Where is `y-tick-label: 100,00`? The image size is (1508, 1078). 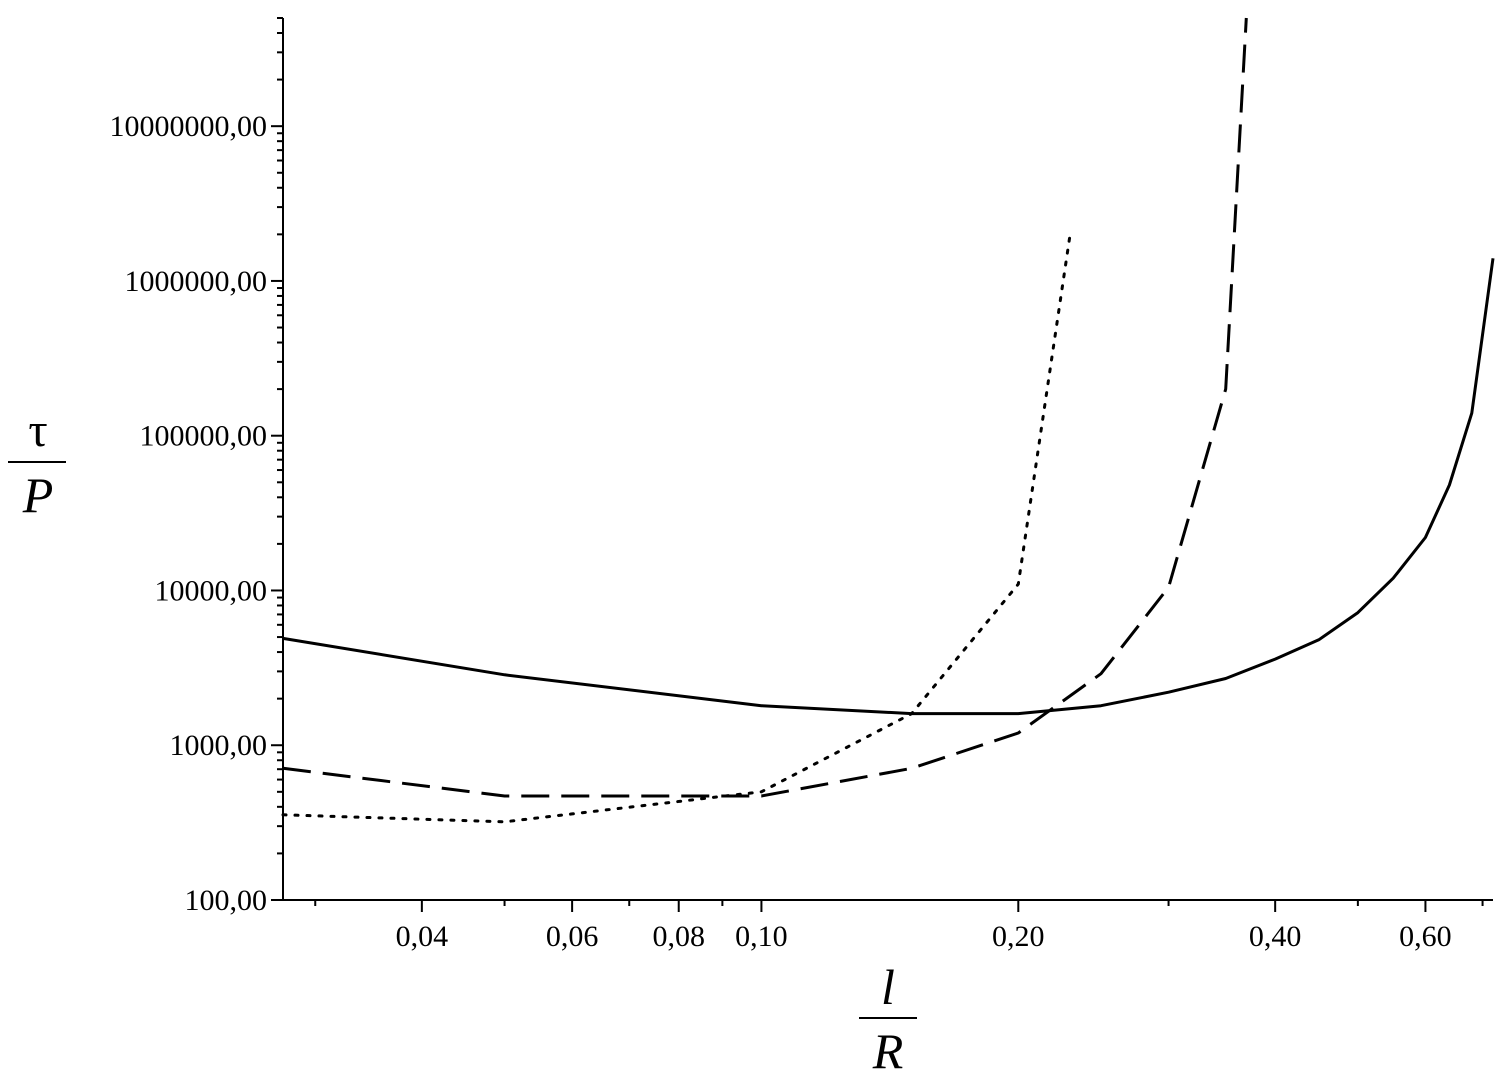
y-tick-label: 100,00 is located at coordinates (226, 900).